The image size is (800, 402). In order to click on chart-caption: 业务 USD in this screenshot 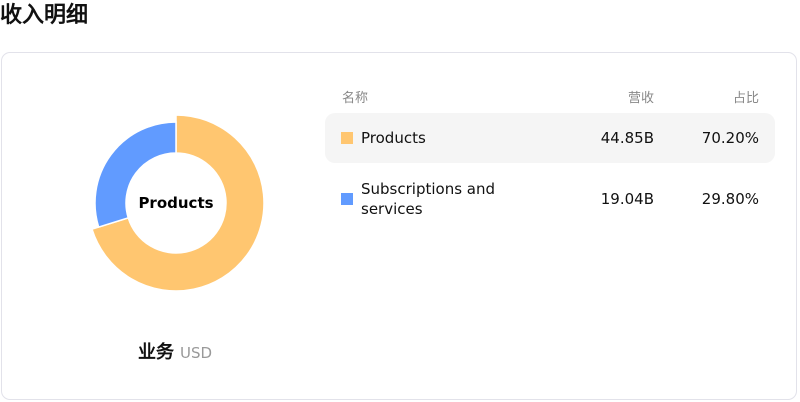, I will do `click(175, 351)`.